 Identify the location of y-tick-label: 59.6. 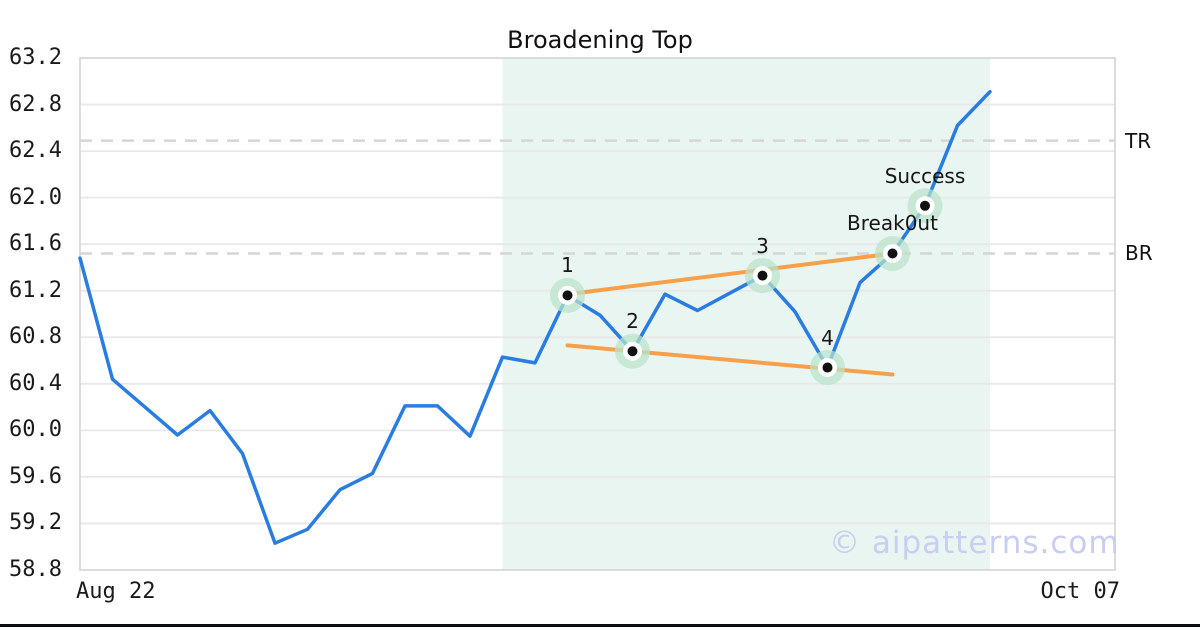
(35, 476).